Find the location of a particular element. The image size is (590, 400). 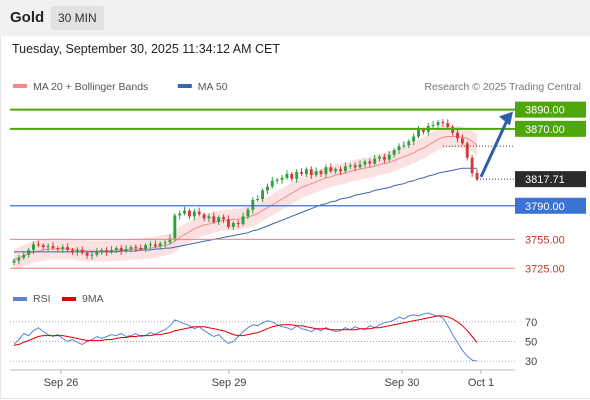

forecast-arrow-head is located at coordinates (506, 118).